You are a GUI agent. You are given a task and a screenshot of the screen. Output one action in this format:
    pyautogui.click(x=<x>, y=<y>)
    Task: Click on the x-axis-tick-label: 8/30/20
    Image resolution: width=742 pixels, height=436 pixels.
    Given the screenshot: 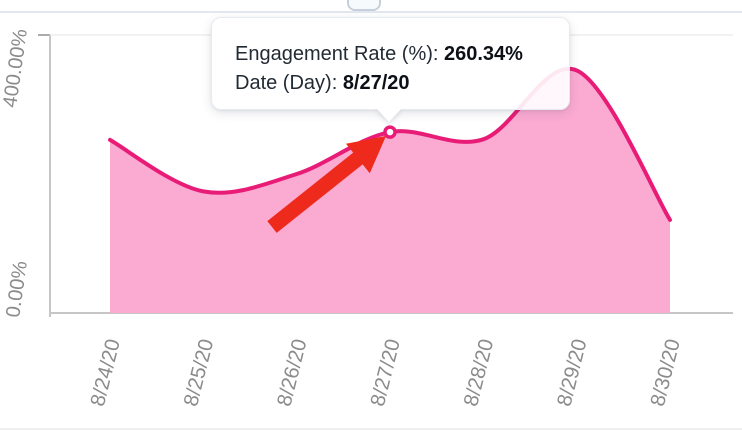 What is the action you would take?
    pyautogui.click(x=665, y=373)
    